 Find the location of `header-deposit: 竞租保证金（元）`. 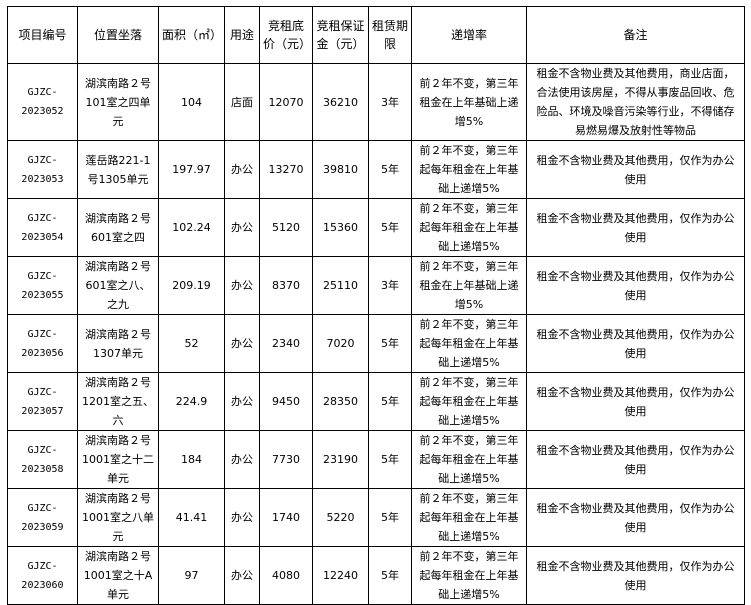

header-deposit: 竞租保证金（元） is located at coordinates (340, 35).